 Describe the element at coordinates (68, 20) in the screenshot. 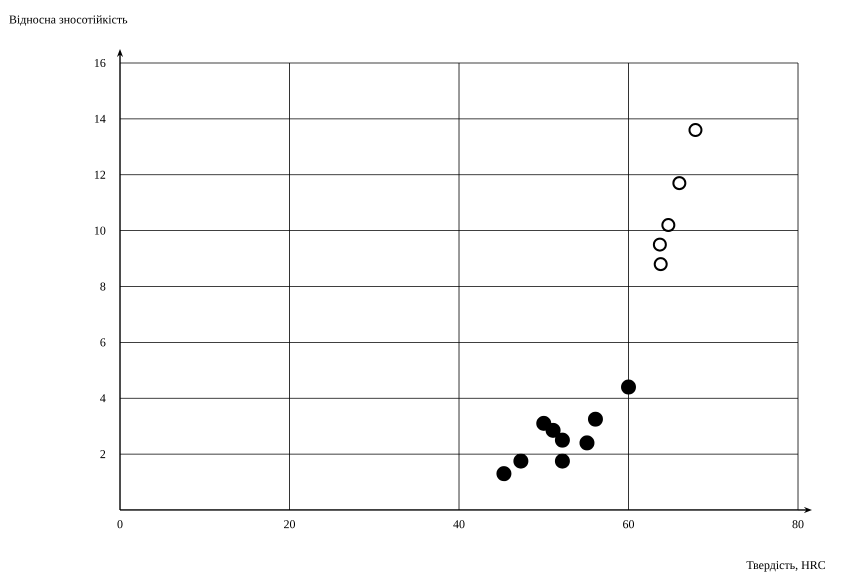

I see `y-axis-title: Відносна зносотійкість` at that location.